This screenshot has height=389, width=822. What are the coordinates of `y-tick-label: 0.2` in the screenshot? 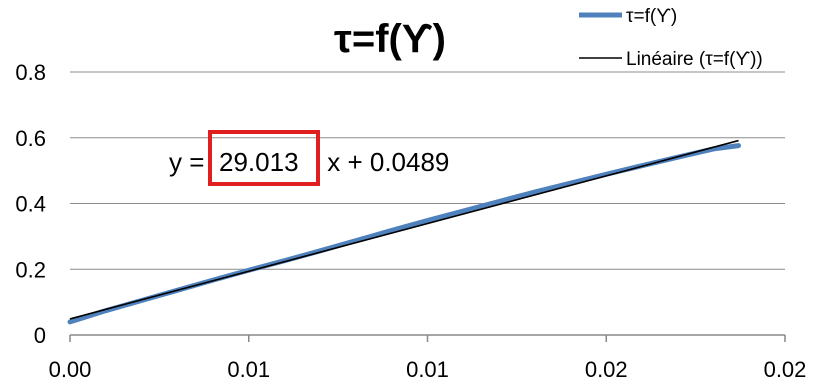 It's located at (30, 269).